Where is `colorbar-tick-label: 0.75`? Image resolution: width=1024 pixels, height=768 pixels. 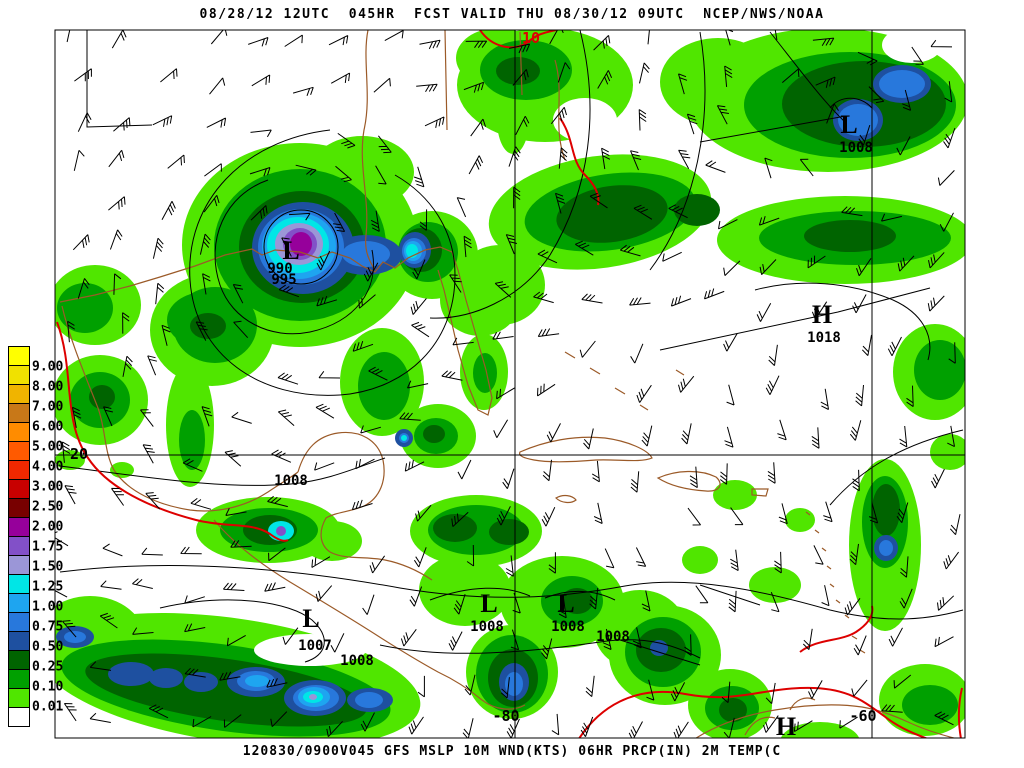
colorbar-tick-label: 0.75 is located at coordinates (48, 627).